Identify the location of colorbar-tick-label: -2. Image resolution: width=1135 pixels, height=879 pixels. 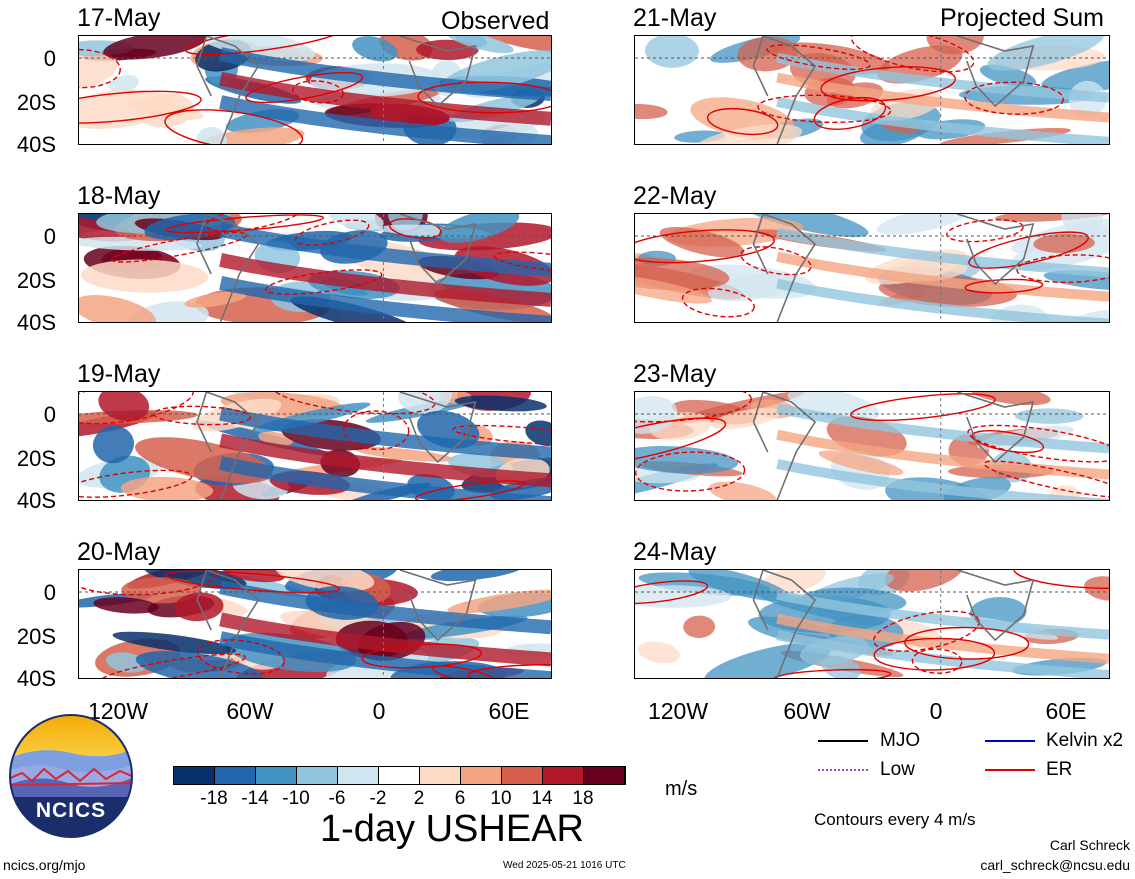
(378, 798).